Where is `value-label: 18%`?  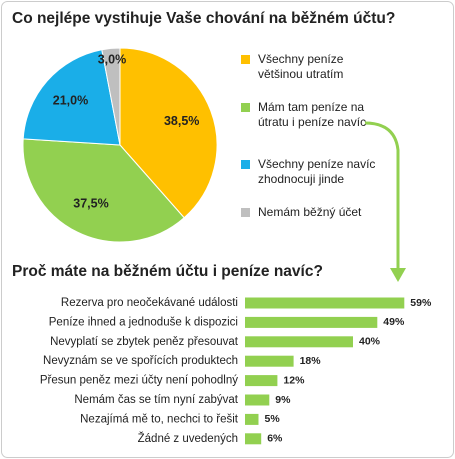 value-label: 18% is located at coordinates (311, 361).